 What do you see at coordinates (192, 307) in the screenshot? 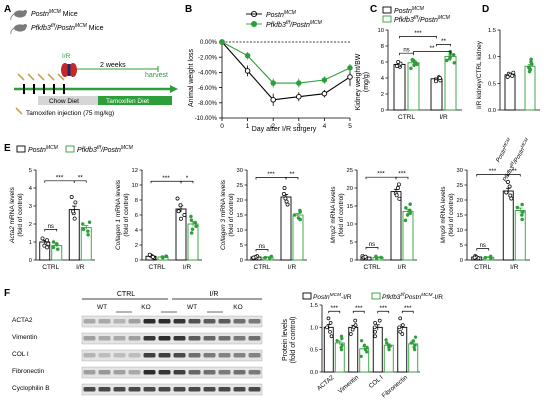
I see `blot-genotype-label: WT` at bounding box center [192, 307].